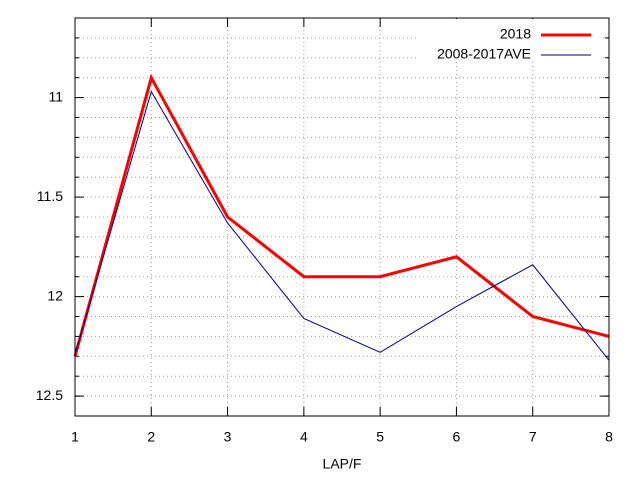 Image resolution: width=640 pixels, height=480 pixels. What do you see at coordinates (50, 196) in the screenshot?
I see `y-tick-label: 11.5` at bounding box center [50, 196].